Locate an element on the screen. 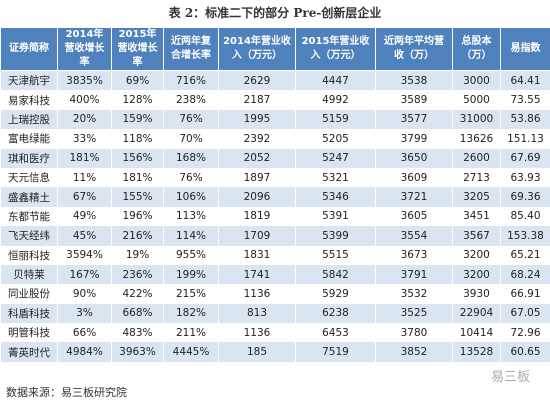 The height and width of the screenshot is (403, 550). table-cell: 3451 is located at coordinates (476, 216).